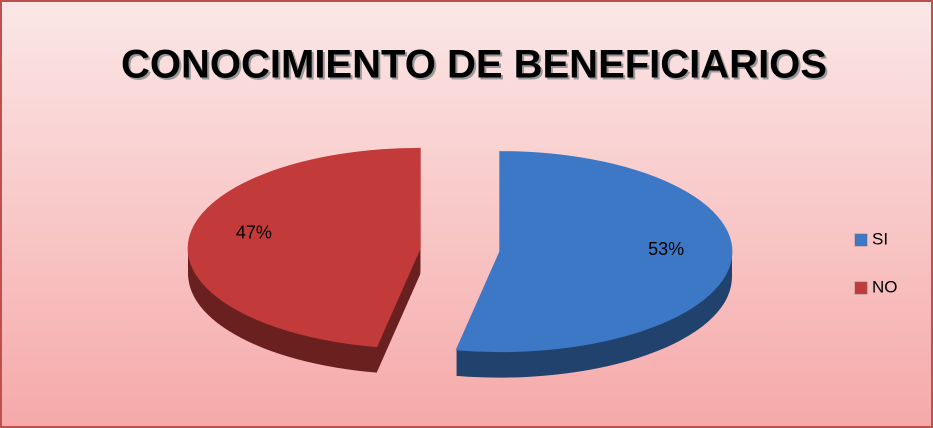 Image resolution: width=933 pixels, height=428 pixels. I want to click on legend: SI NO, so click(876, 262).